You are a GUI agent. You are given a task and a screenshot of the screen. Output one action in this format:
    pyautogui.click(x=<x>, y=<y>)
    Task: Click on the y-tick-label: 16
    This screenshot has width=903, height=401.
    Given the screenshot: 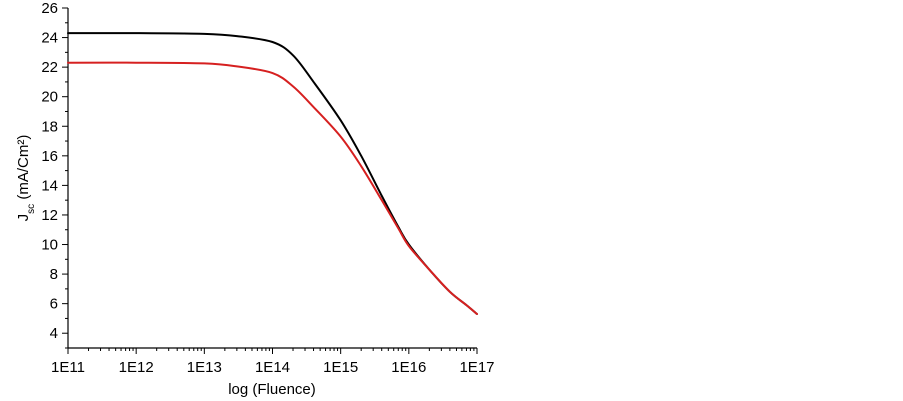 What is the action you would take?
    pyautogui.click(x=49, y=156)
    